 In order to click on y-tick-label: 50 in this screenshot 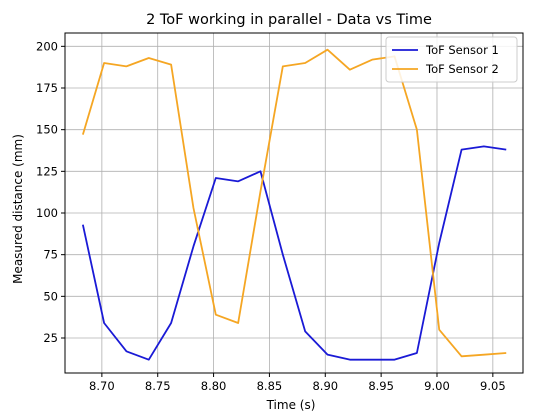, I will do `click(50, 296)`.